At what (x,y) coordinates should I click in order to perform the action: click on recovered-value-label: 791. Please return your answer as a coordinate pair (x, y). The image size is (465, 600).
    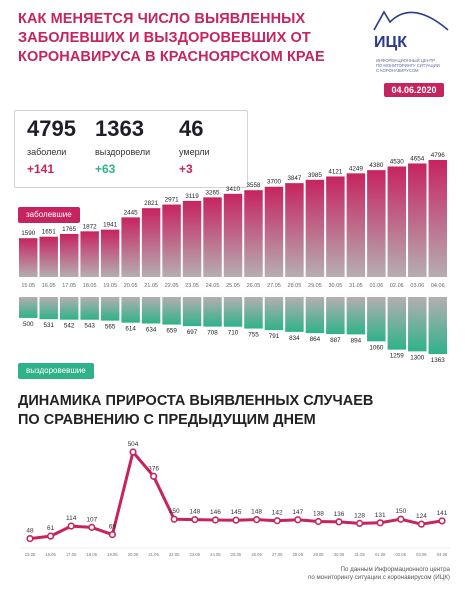
    Looking at the image, I should click on (274, 336).